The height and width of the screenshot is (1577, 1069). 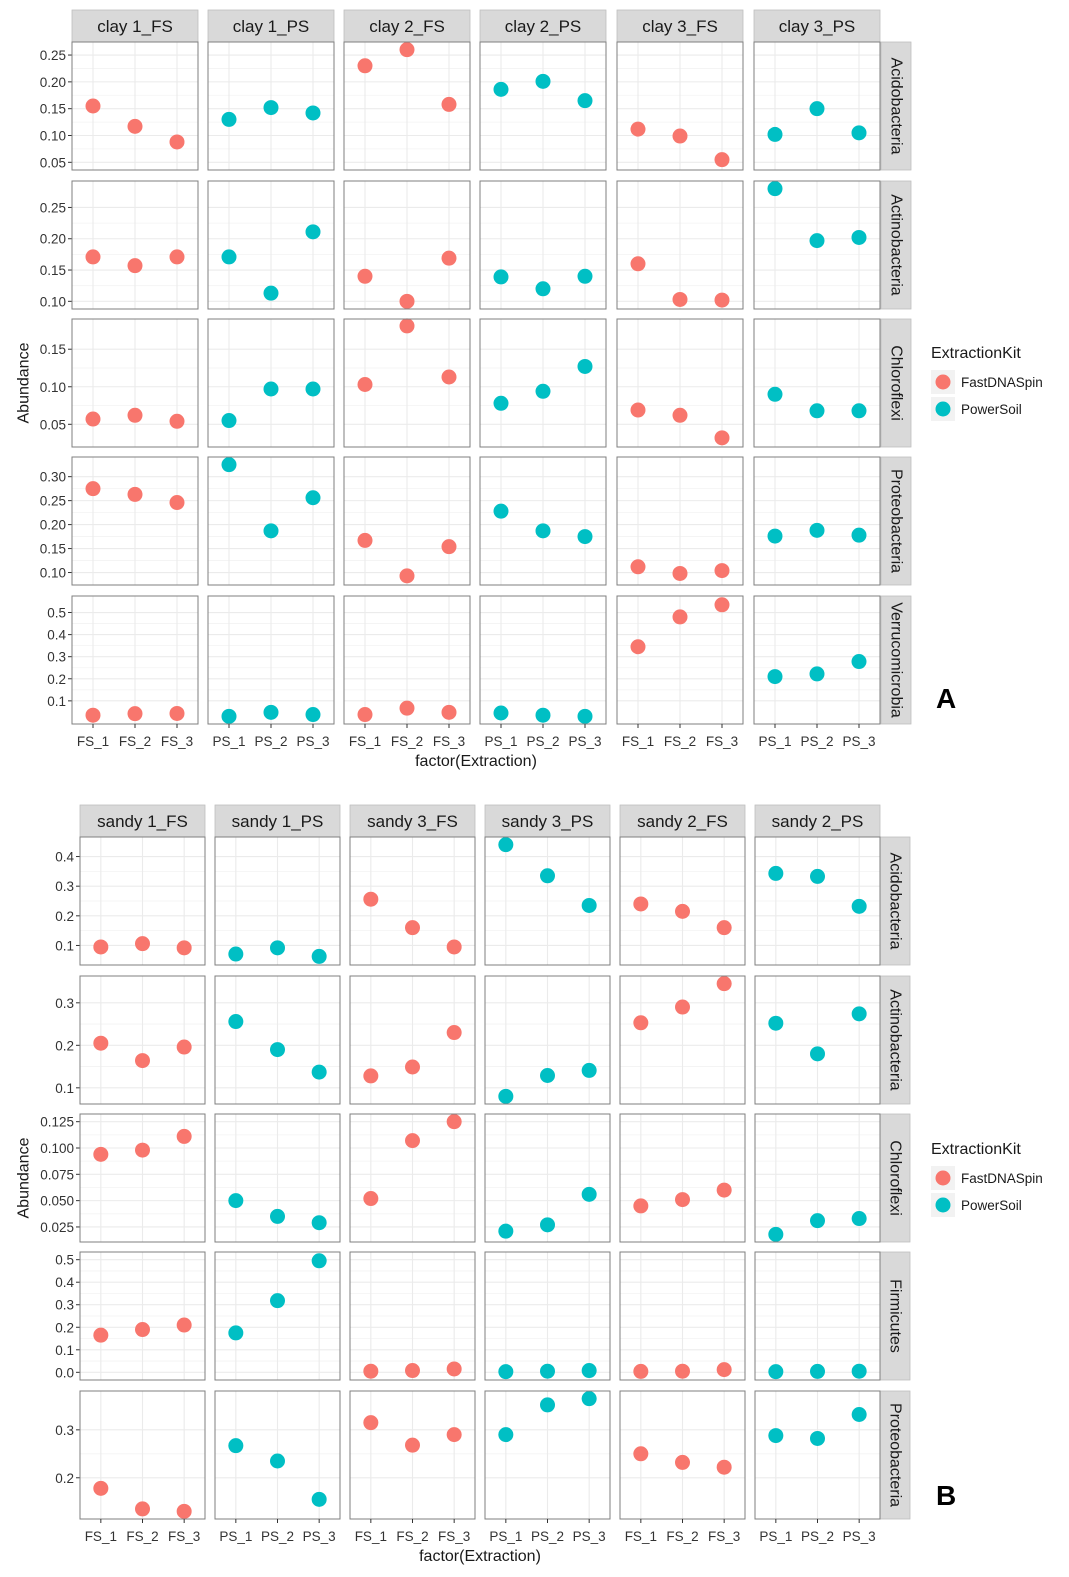 What do you see at coordinates (64, 1327) in the screenshot?
I see `y-tick-label: 0.2` at bounding box center [64, 1327].